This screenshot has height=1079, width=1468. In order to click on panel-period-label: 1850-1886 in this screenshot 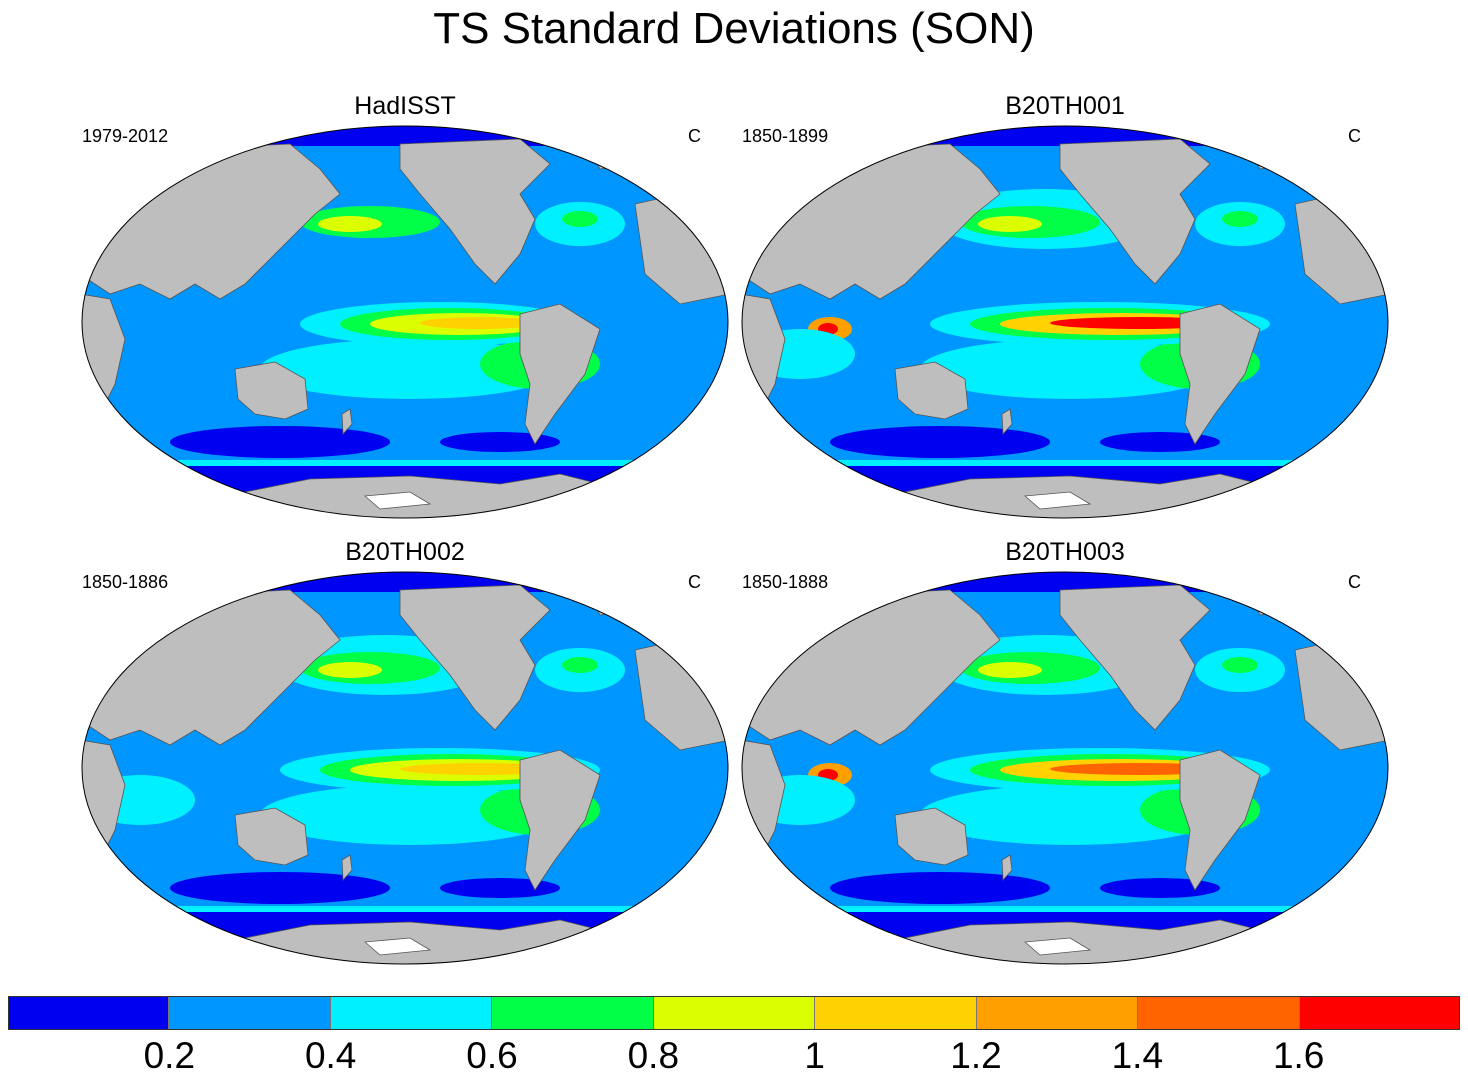, I will do `click(125, 582)`.